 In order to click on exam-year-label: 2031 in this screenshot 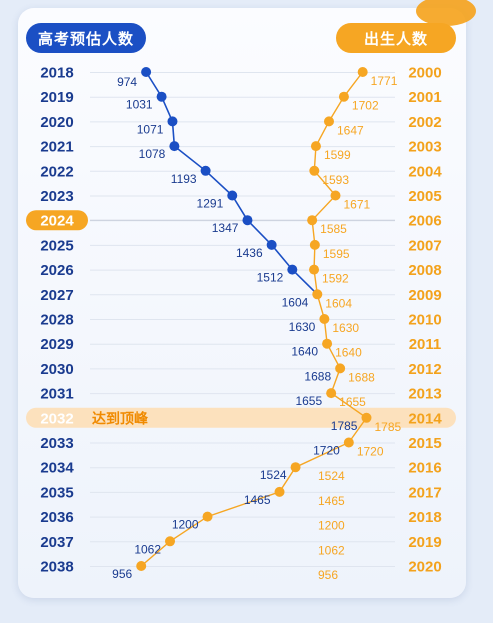, I will do `click(56, 394)`.